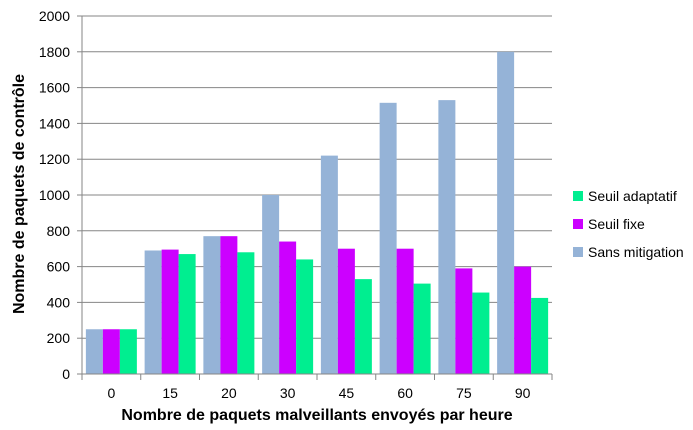  I want to click on x-tick-label: 30, so click(288, 393).